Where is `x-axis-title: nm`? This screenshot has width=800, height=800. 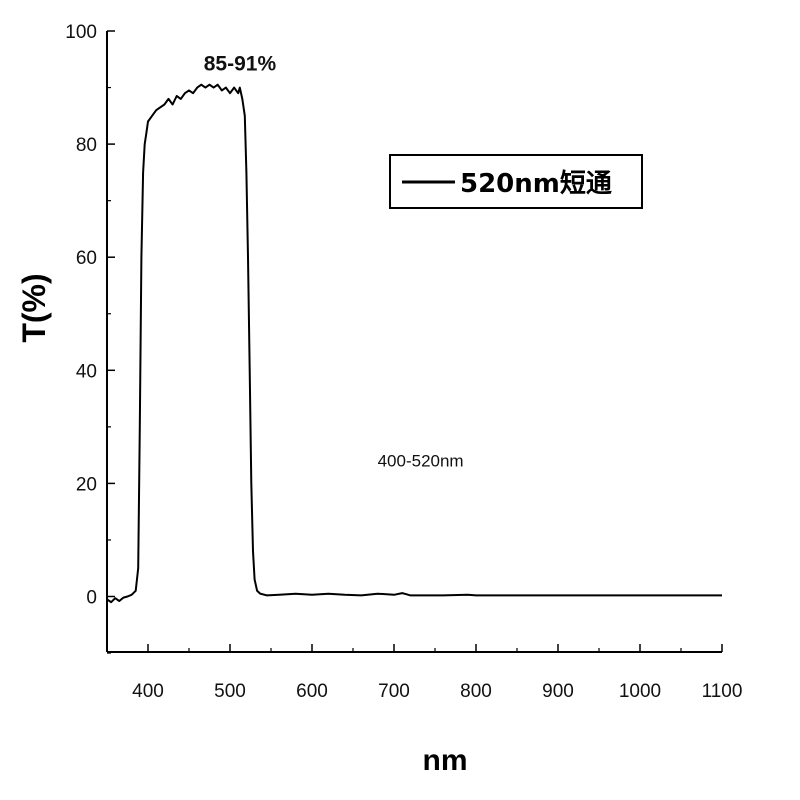 x-axis-title: nm is located at coordinates (445, 760).